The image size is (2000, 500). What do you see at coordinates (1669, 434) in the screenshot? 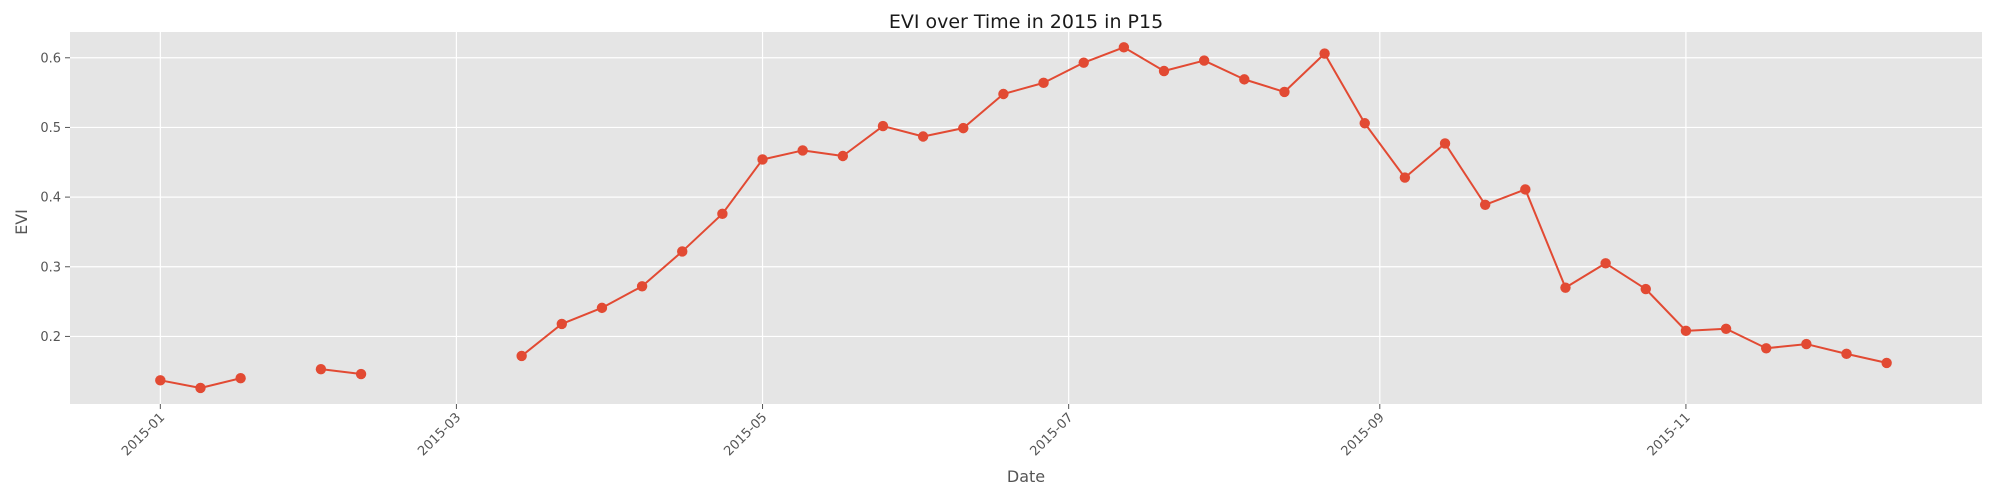
I see `x-tick-label: 2015-11` at bounding box center [1669, 434].